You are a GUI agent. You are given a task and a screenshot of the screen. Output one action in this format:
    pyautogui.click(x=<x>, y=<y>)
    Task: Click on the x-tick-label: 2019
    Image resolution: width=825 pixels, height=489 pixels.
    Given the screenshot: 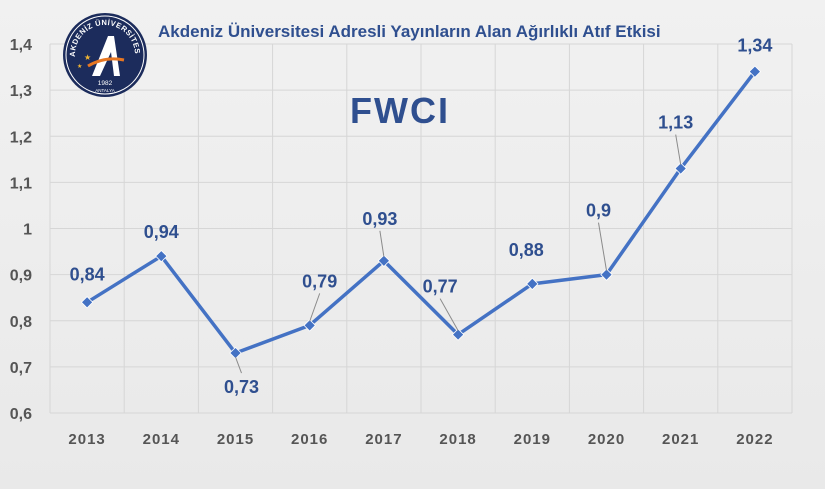 What is the action you would take?
    pyautogui.click(x=532, y=439)
    